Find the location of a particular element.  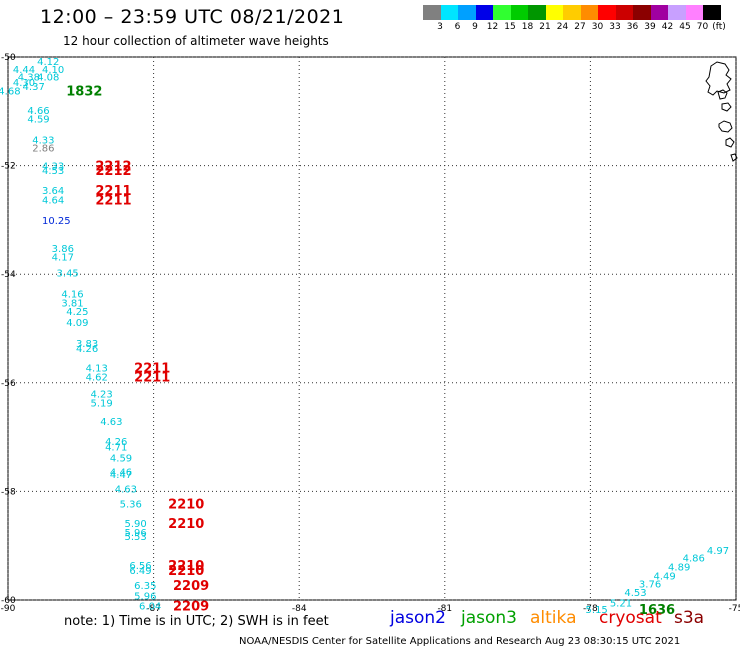

lon-tick-label: -75 is located at coordinates (734, 609).